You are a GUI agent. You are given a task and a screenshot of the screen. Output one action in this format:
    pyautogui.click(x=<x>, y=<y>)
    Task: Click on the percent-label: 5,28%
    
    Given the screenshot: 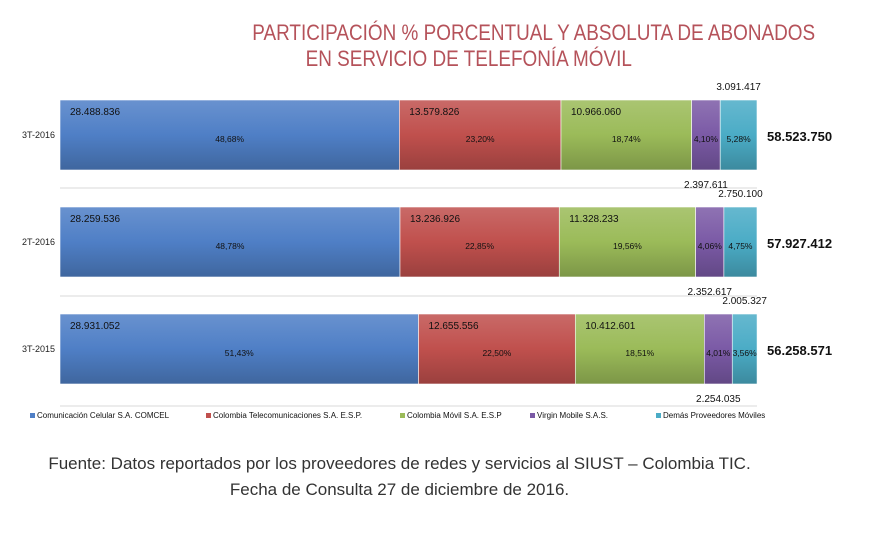 What is the action you would take?
    pyautogui.click(x=739, y=139)
    